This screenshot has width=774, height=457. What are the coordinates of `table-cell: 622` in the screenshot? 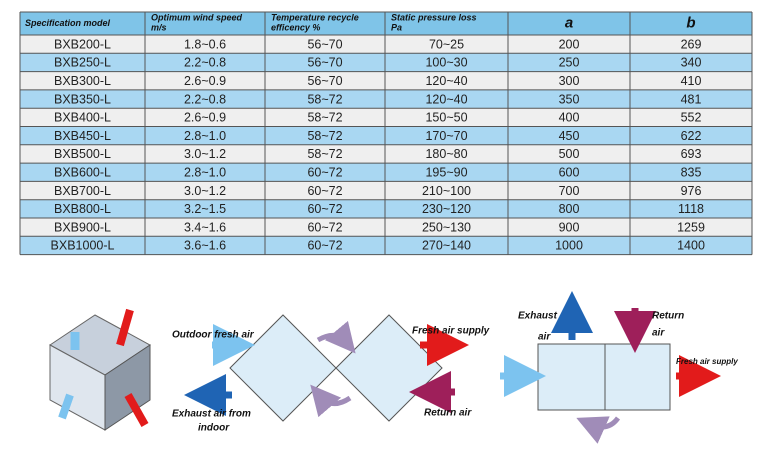 It's located at (691, 136).